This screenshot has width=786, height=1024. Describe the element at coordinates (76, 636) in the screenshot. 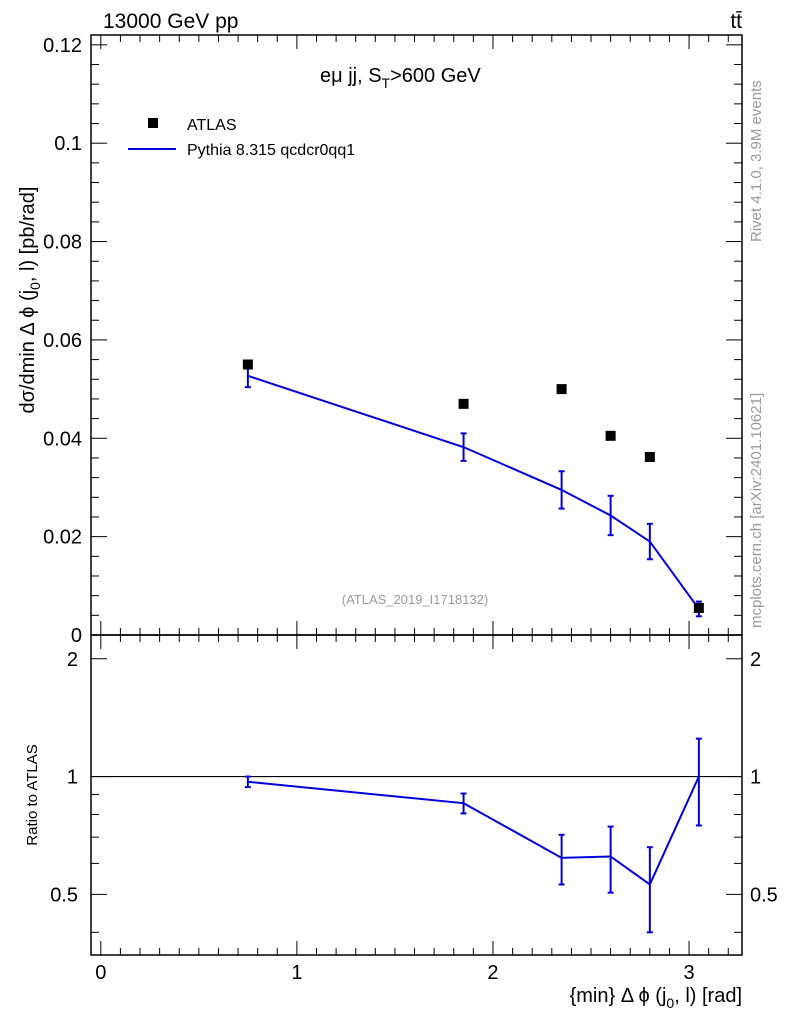

I see `main-y-tick-label: 0` at that location.